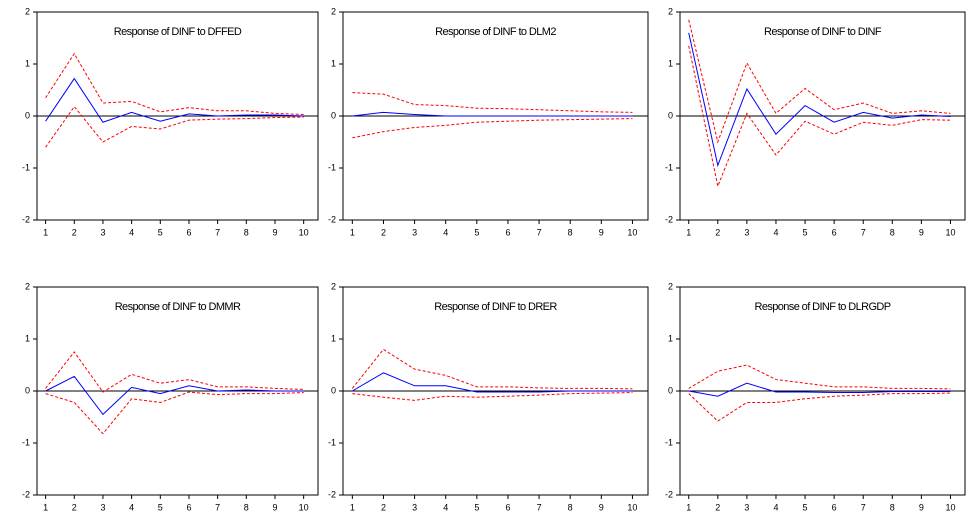 Image resolution: width=968 pixels, height=520 pixels. What do you see at coordinates (822, 307) in the screenshot?
I see `chart-title: Response of DINF to DLRGDP` at bounding box center [822, 307].